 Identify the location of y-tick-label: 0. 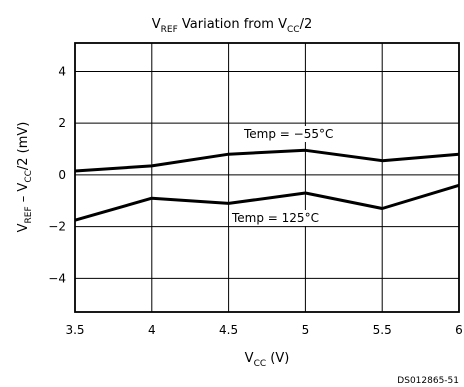
(62, 175).